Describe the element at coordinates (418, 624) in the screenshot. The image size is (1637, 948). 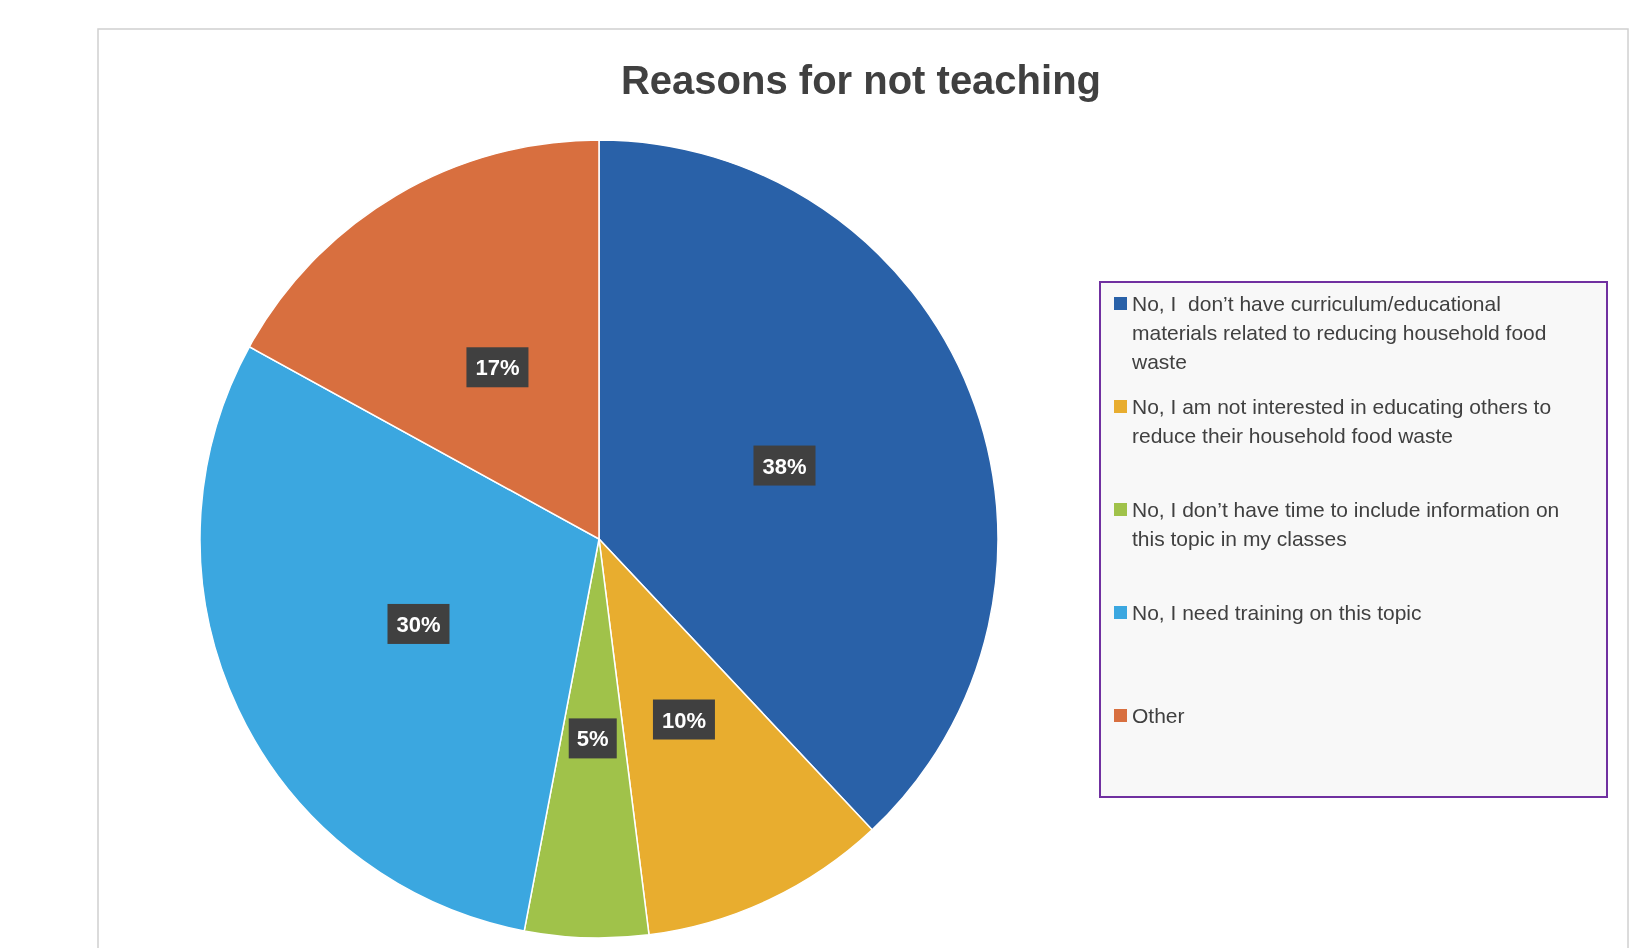
I see `data-label: 30%` at that location.